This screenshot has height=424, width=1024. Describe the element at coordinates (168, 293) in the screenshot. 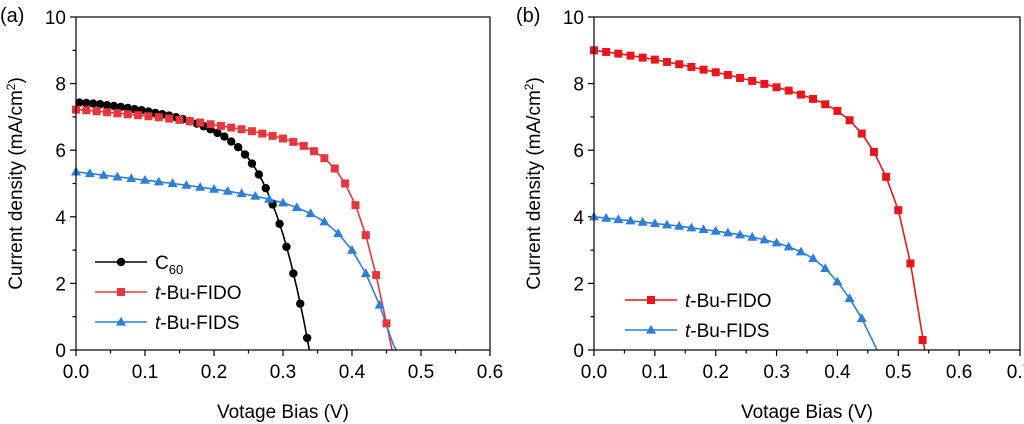

I see `legend-a: C60 t-Bu-FIDO t-Bu-FIDS` at that location.